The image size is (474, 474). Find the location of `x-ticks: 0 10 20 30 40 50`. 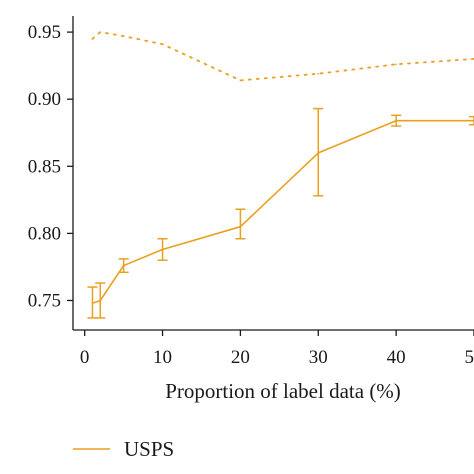

x-ticks: 0 10 20 30 40 50 is located at coordinates (277, 349).